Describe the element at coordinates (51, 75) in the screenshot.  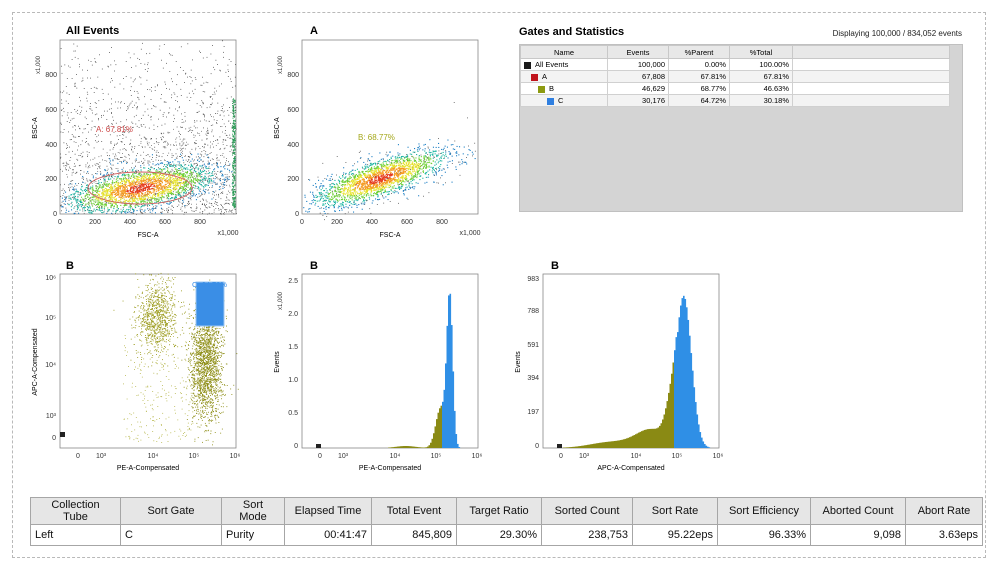
I see `y-tick: 800` at that location.